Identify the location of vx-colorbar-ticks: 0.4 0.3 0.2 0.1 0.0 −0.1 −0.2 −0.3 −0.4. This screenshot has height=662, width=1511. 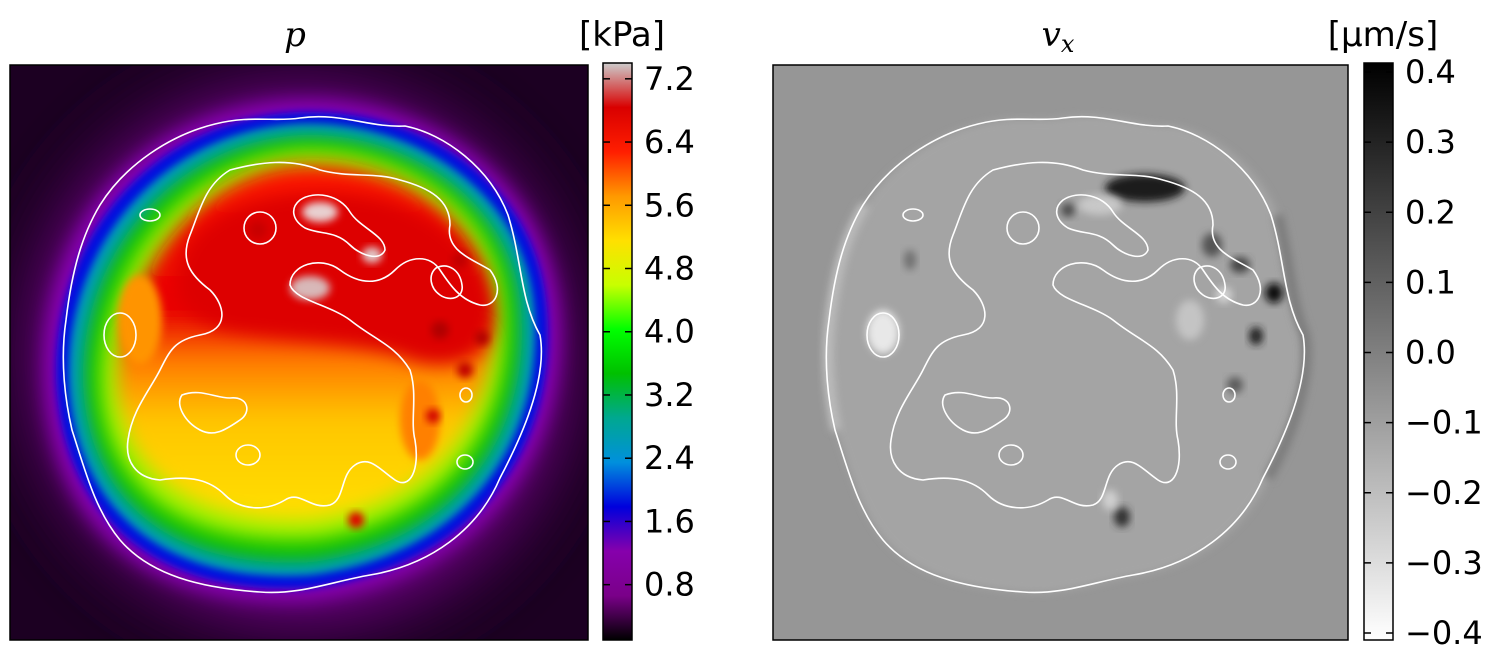
(1423, 352).